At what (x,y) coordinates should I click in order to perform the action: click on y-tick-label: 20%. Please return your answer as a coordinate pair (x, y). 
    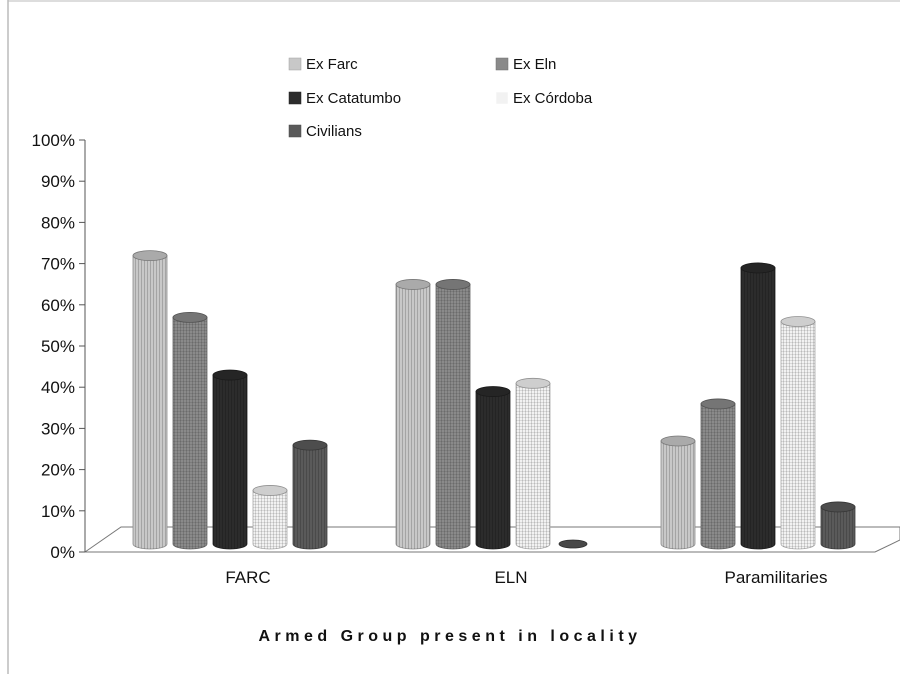
    Looking at the image, I should click on (58, 470).